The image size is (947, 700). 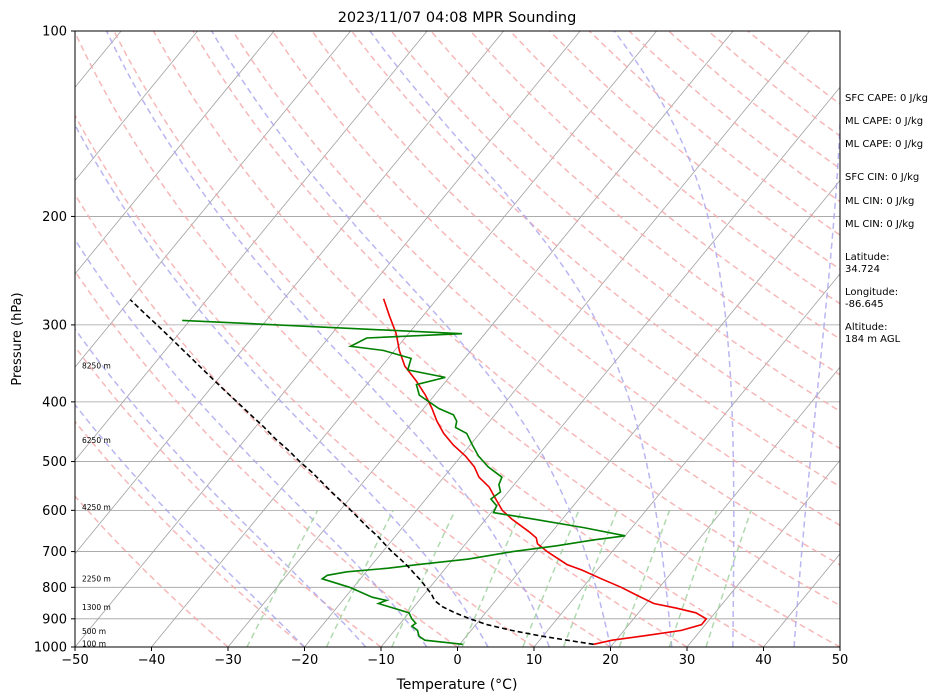 I want to click on y-tick-label: 400, so click(x=54, y=402).